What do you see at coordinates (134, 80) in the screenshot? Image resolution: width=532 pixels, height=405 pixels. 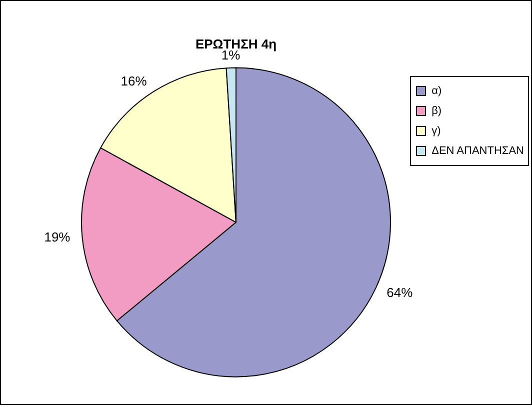 I see `data-label: 16%` at bounding box center [134, 80].